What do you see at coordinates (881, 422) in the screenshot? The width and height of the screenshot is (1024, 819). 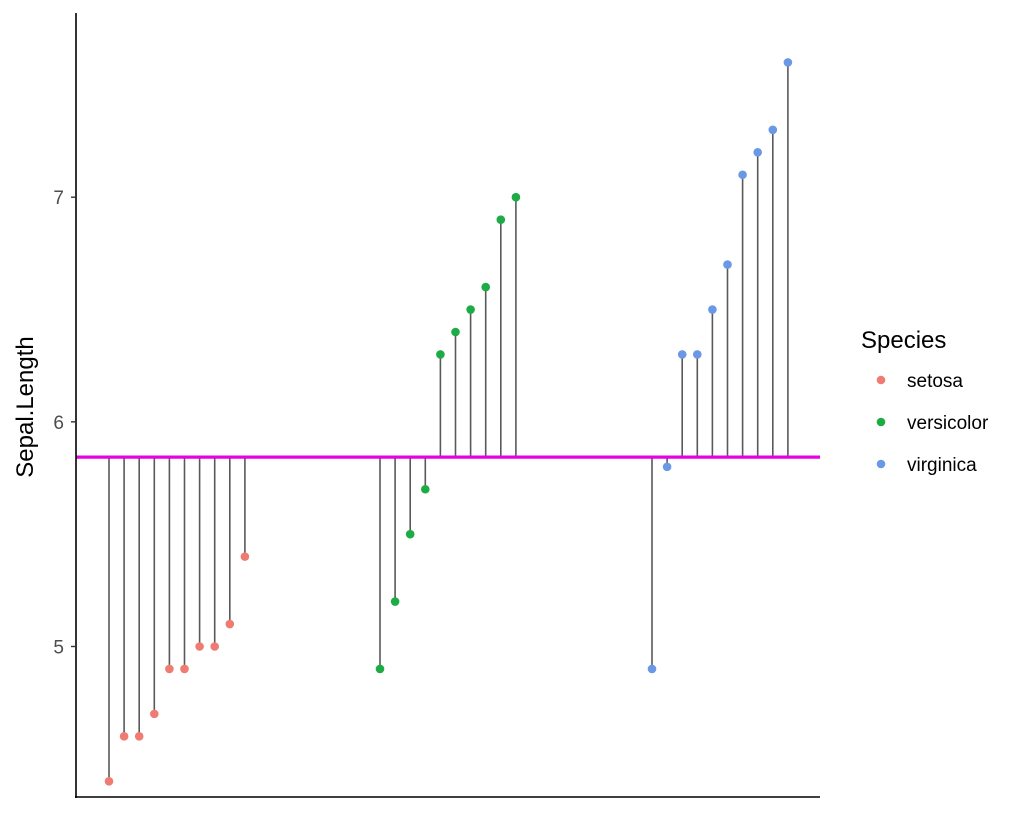 I see `legend-key-versicolor` at bounding box center [881, 422].